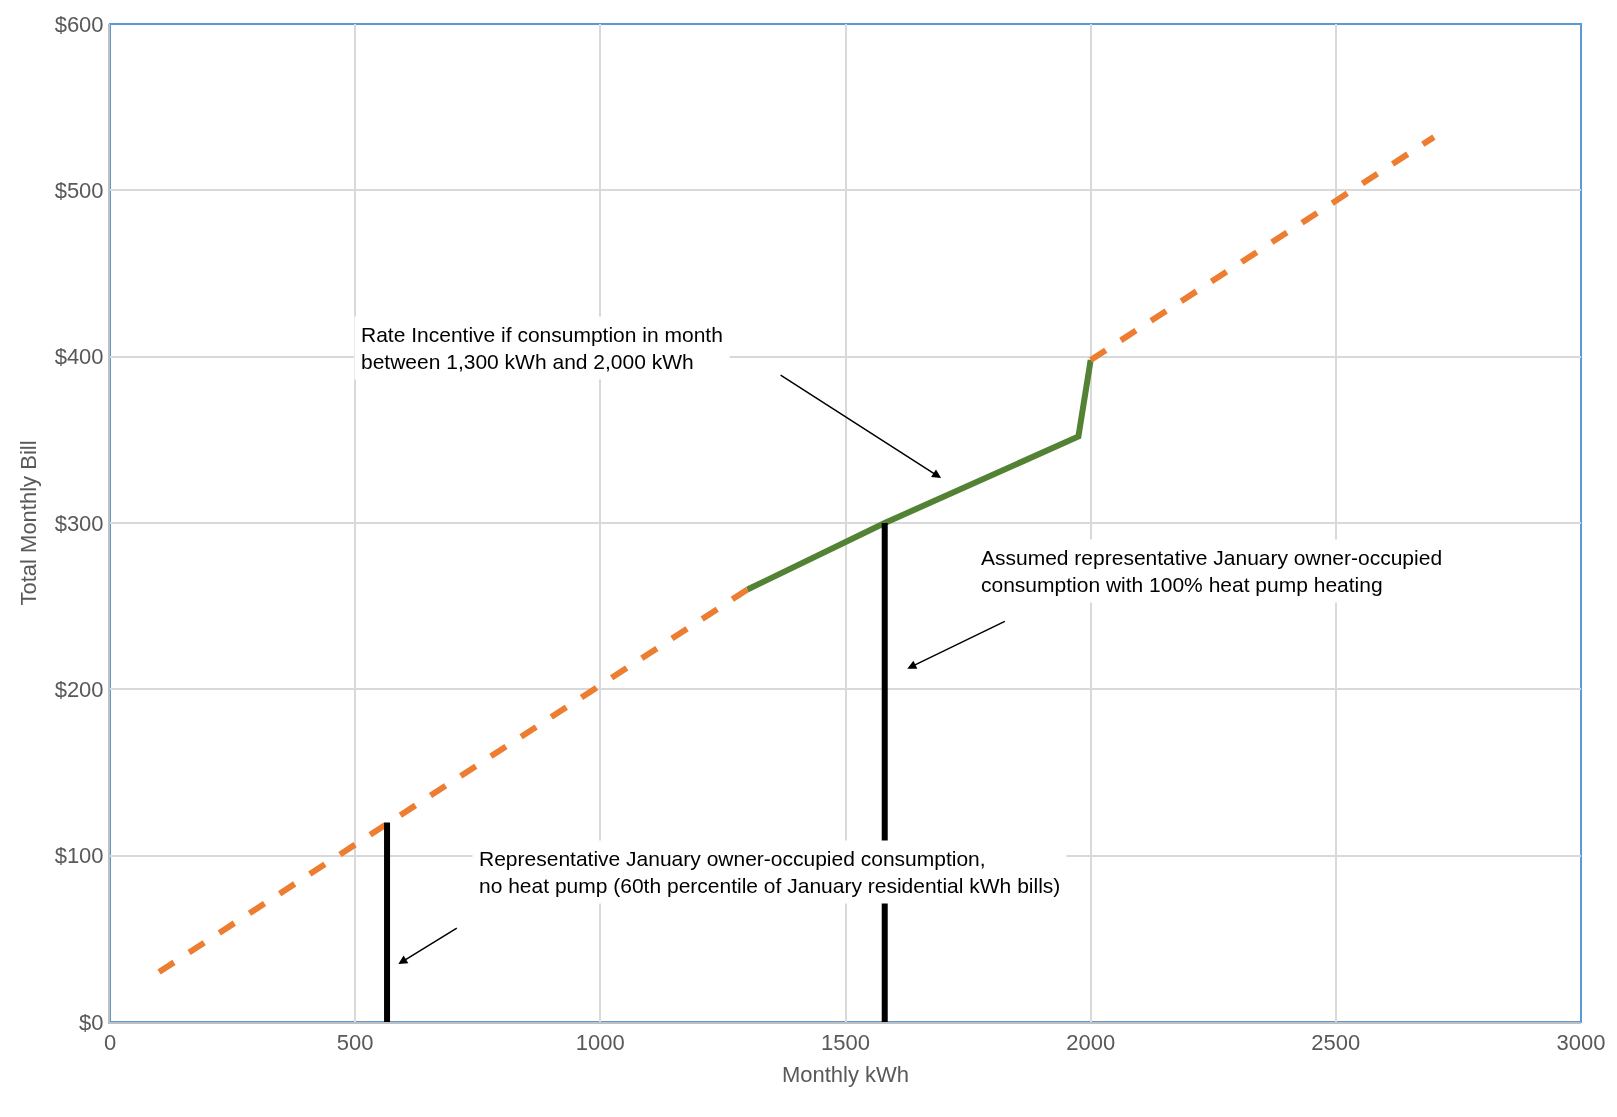 The width and height of the screenshot is (1617, 1117). I want to click on x-tick-label: 2500, so click(1336, 1043).